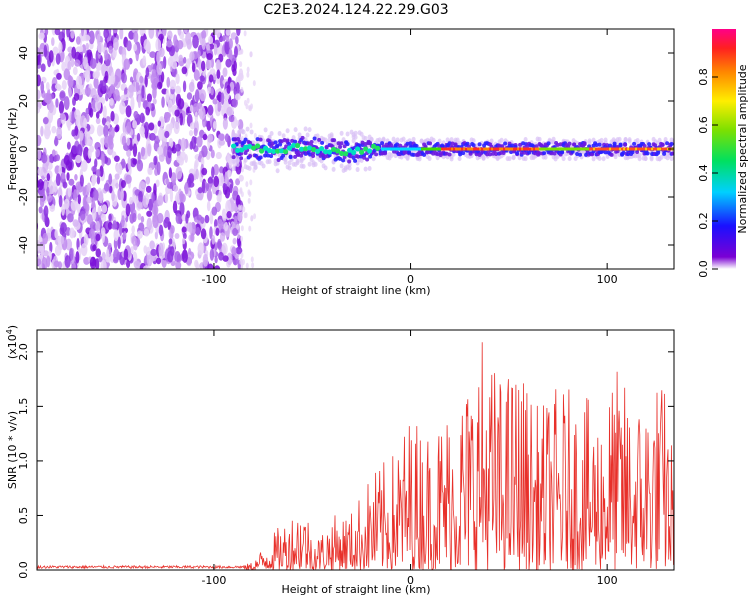 The width and height of the screenshot is (750, 600). Describe the element at coordinates (703, 269) in the screenshot. I see `colorbar-tick-label: 0.0` at that location.